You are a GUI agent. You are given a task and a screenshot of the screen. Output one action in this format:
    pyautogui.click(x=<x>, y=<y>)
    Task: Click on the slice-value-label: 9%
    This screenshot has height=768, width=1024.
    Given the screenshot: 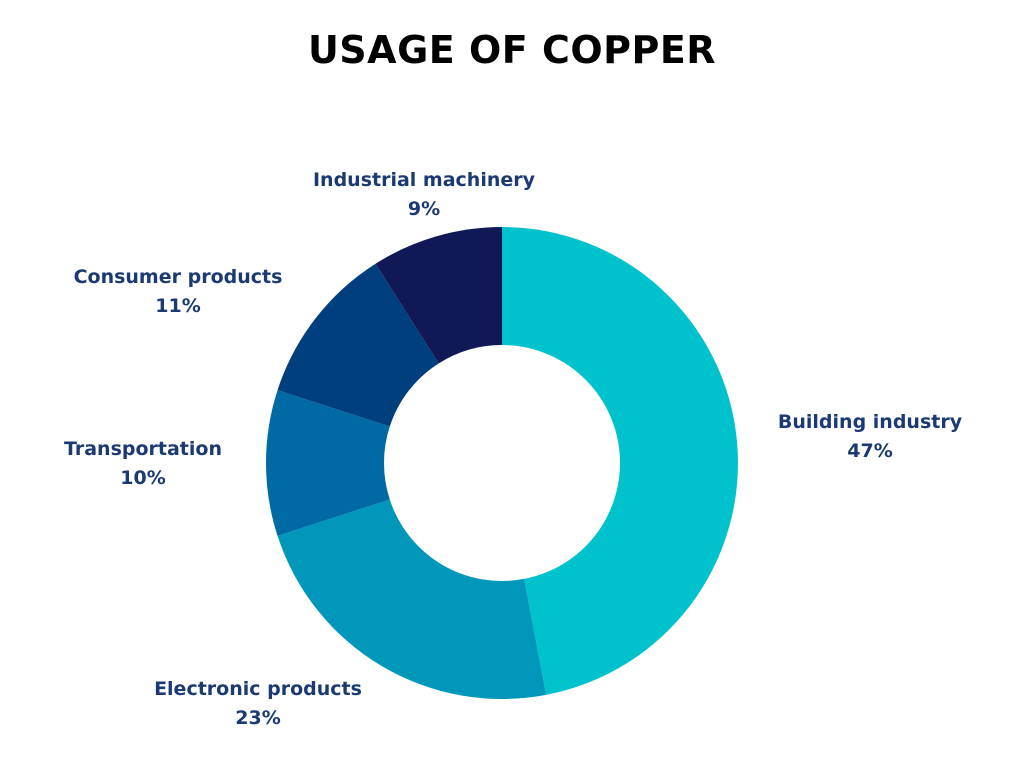 What is the action you would take?
    pyautogui.click(x=424, y=209)
    